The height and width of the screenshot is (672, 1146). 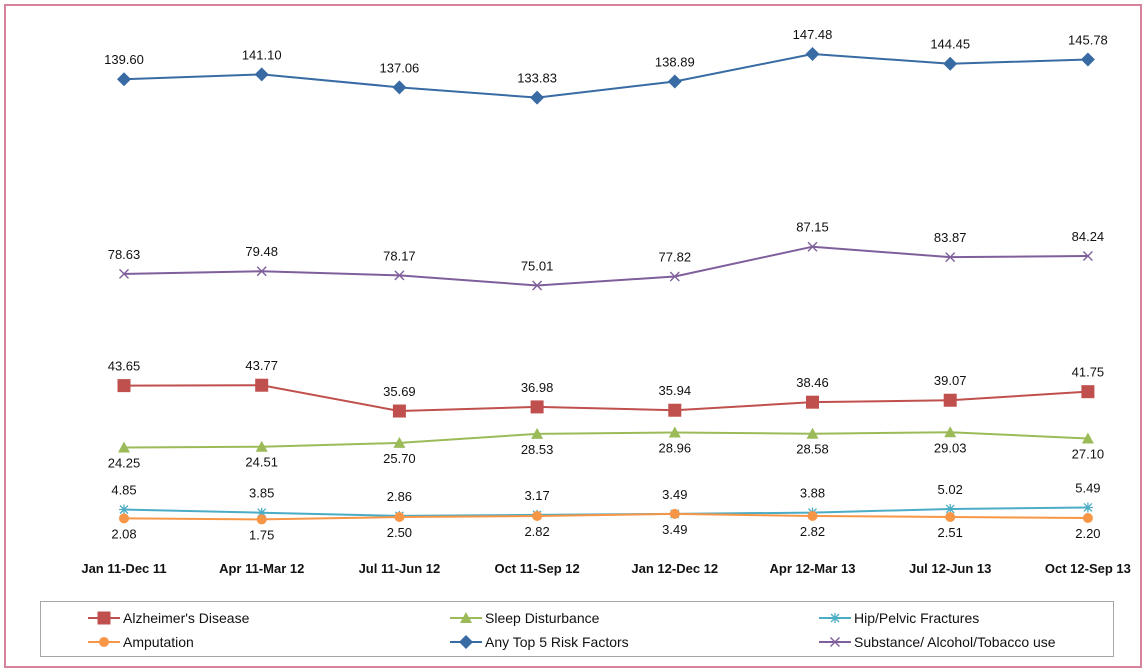 What do you see at coordinates (812, 382) in the screenshot?
I see `data-label: 38.46` at bounding box center [812, 382].